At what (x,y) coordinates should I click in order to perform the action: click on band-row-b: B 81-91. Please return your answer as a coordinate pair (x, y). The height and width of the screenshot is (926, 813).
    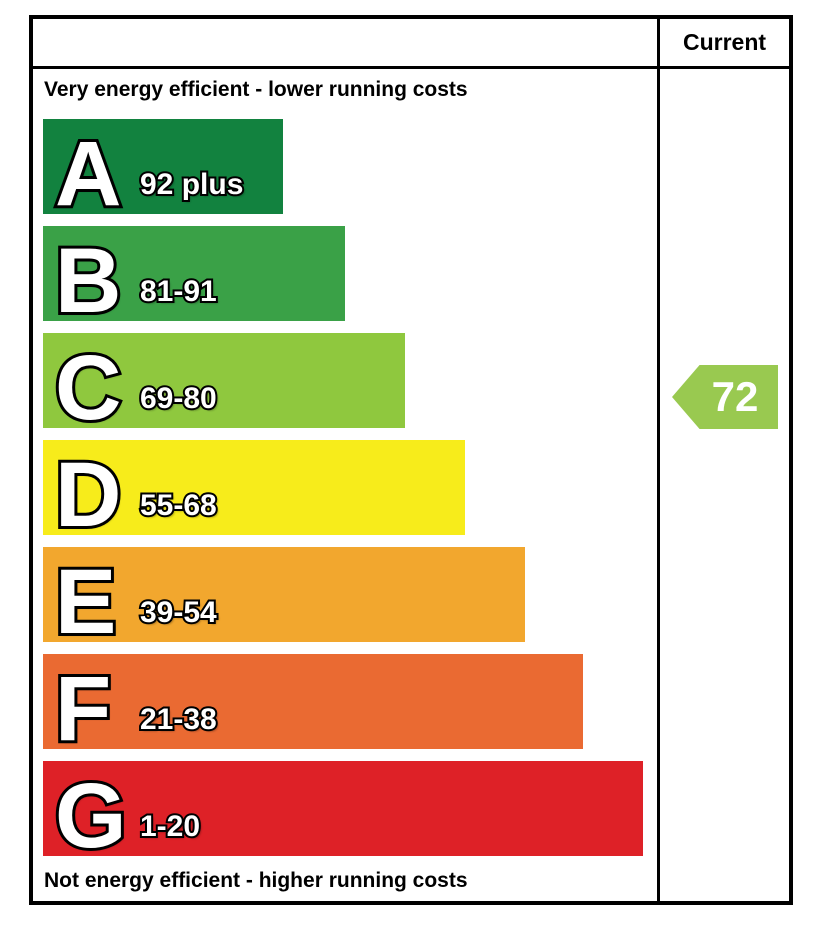
    Looking at the image, I should click on (194, 278).